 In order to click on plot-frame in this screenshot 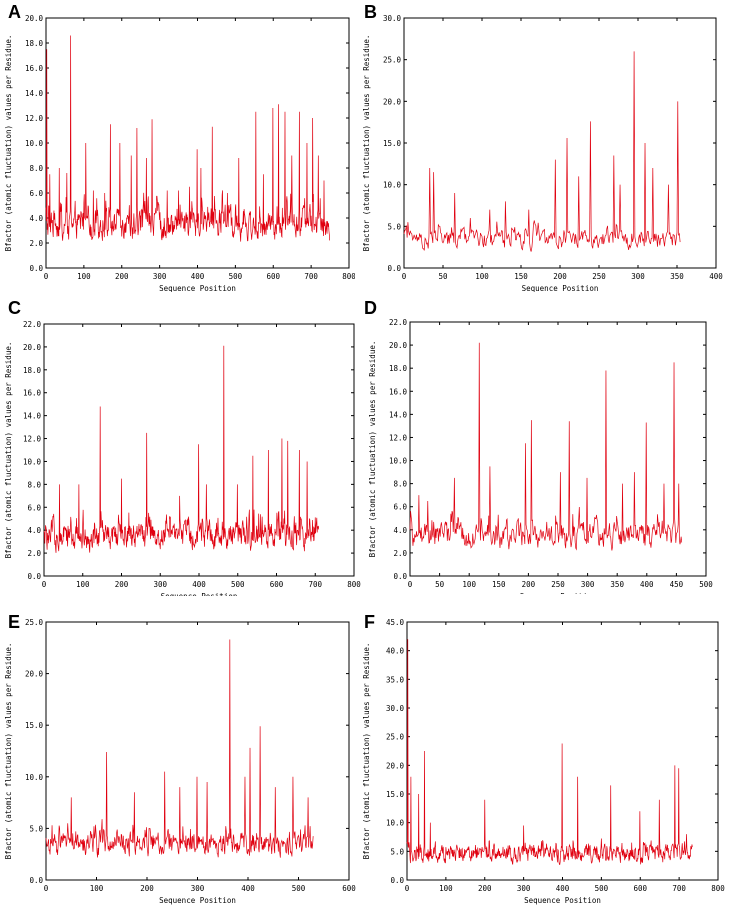, I will do `click(199, 450)`.